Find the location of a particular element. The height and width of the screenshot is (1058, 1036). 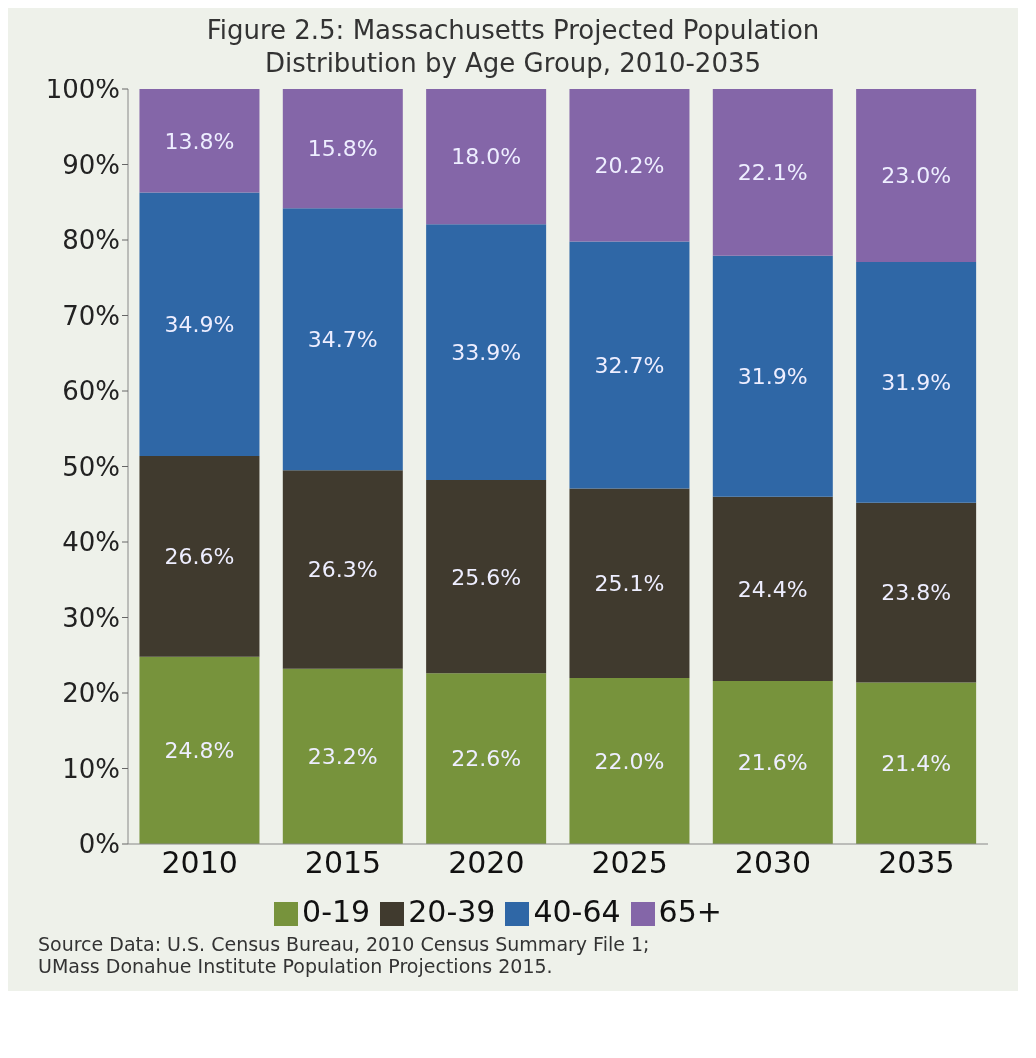

y-tick-label: 30% is located at coordinates (91, 617).